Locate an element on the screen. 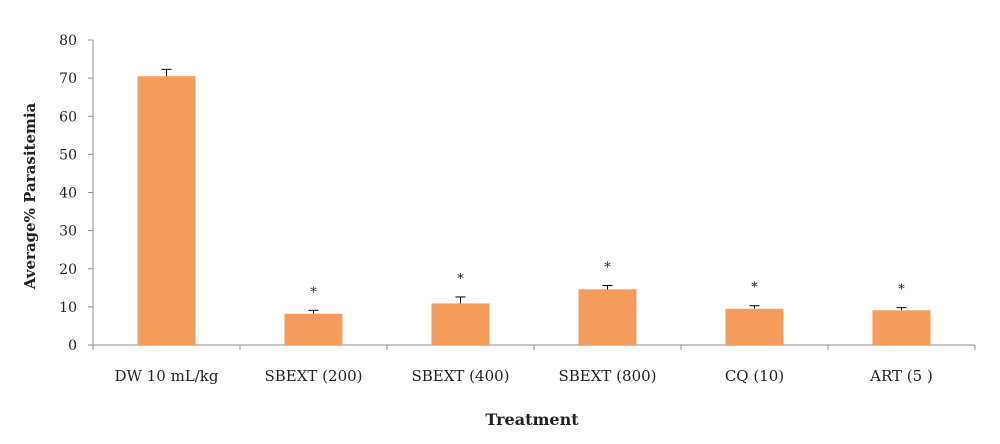  y-axis-label: Average% Parasitemia is located at coordinates (30, 196).